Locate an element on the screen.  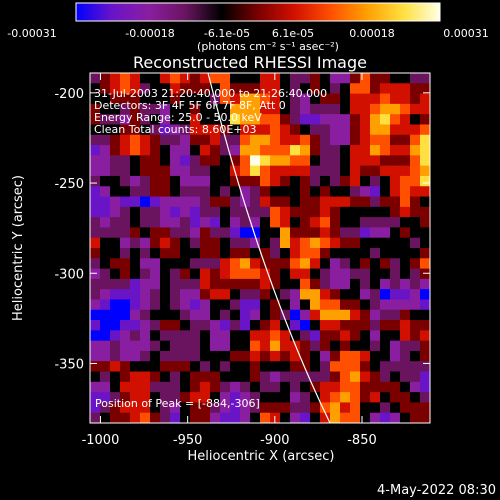
peak-position-label: Position of Peak = [-884,-306] is located at coordinates (177, 403).